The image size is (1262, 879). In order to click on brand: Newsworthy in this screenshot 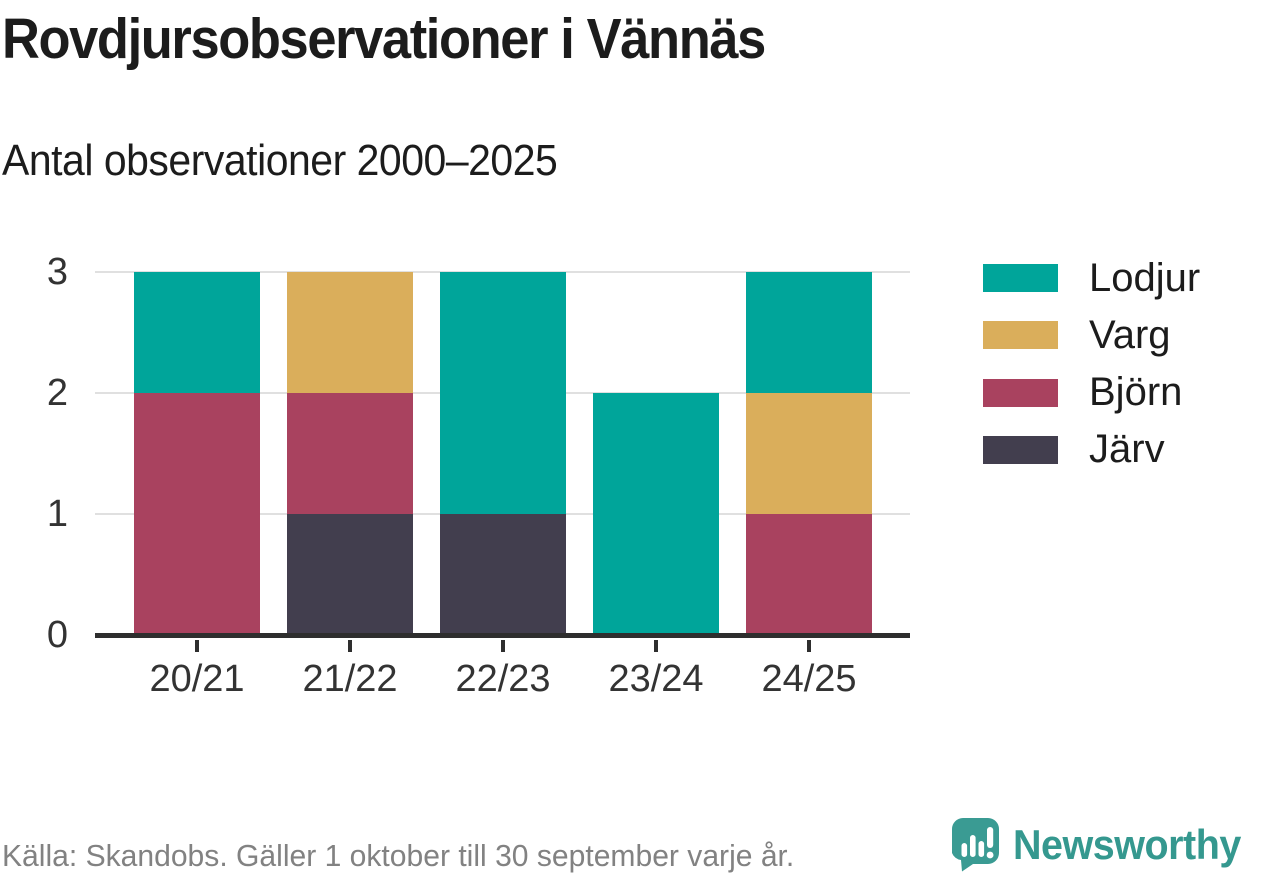, I will do `click(1103, 845)`.